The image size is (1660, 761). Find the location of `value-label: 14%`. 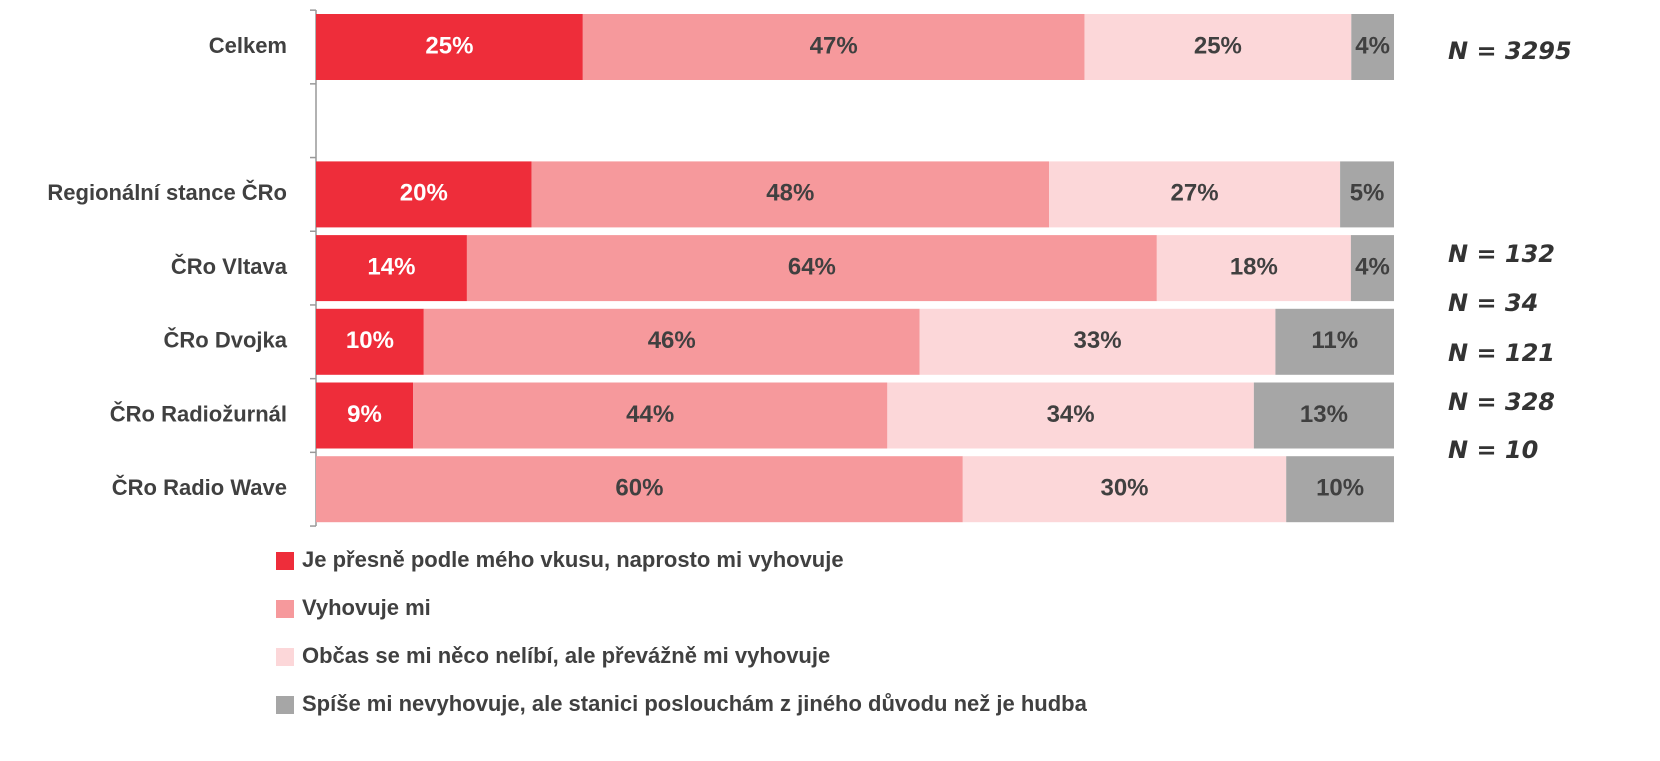

value-label: 14% is located at coordinates (391, 266).